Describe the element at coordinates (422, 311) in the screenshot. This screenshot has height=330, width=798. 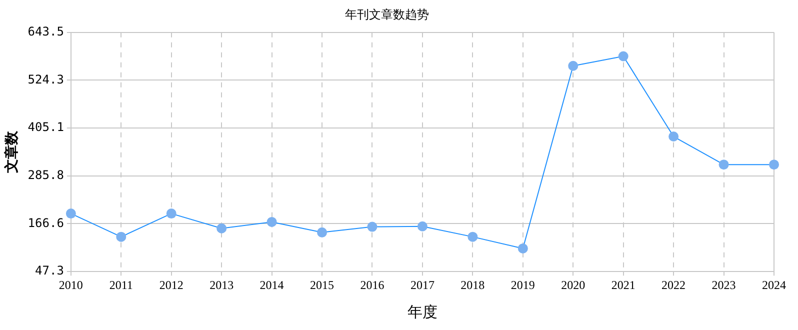
I see `x-axis-title: 年度` at that location.